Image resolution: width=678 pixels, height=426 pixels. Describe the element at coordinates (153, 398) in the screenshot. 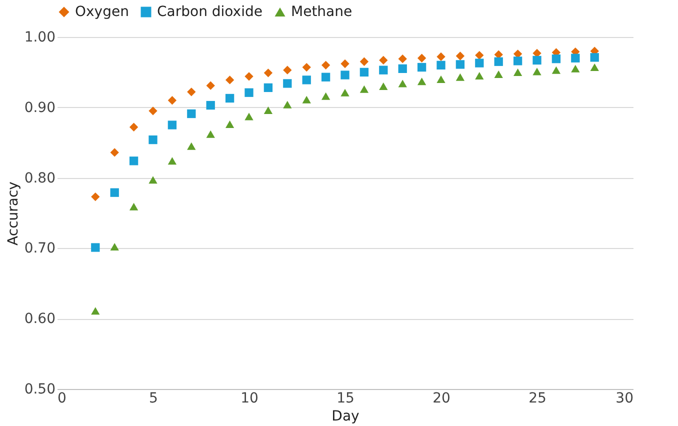

I see `x-tick-label: 5` at that location.